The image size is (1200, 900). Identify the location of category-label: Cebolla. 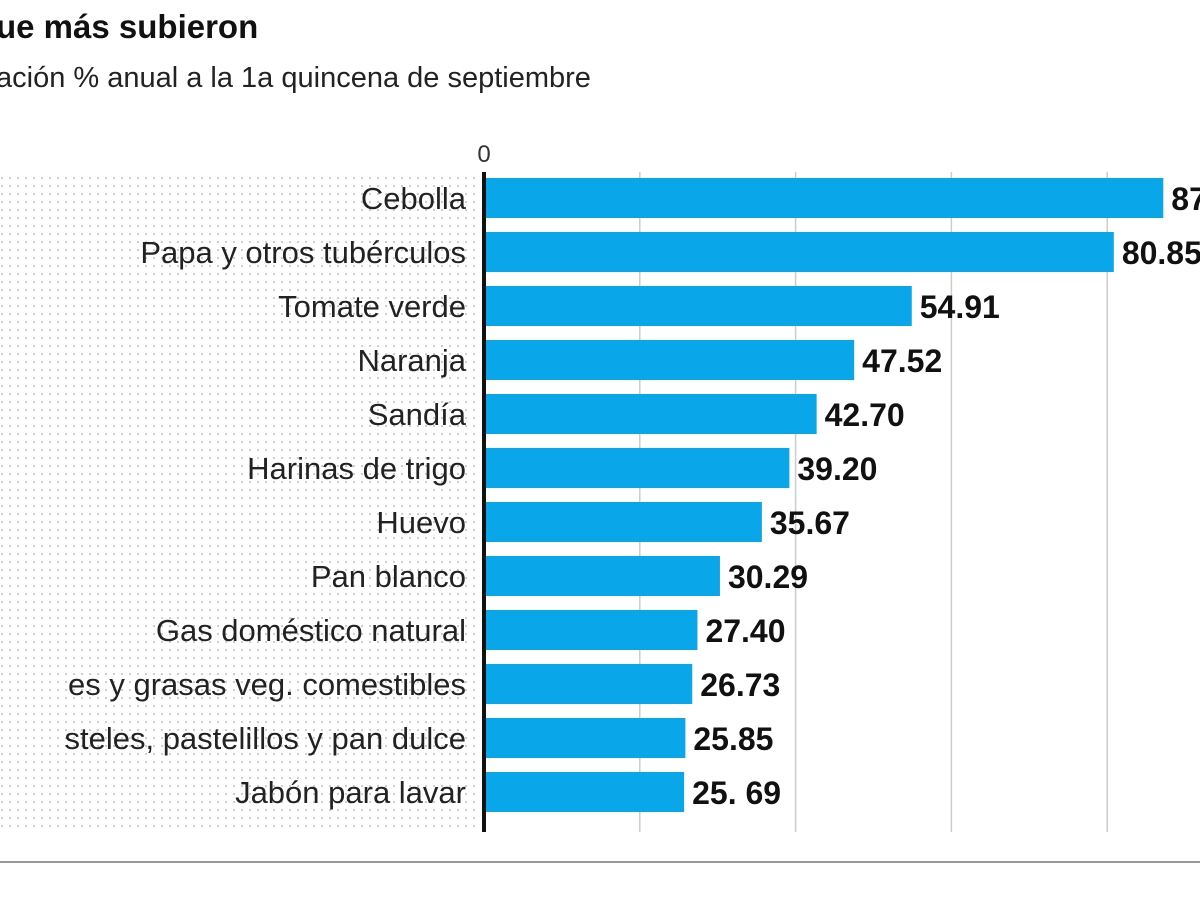
(414, 198).